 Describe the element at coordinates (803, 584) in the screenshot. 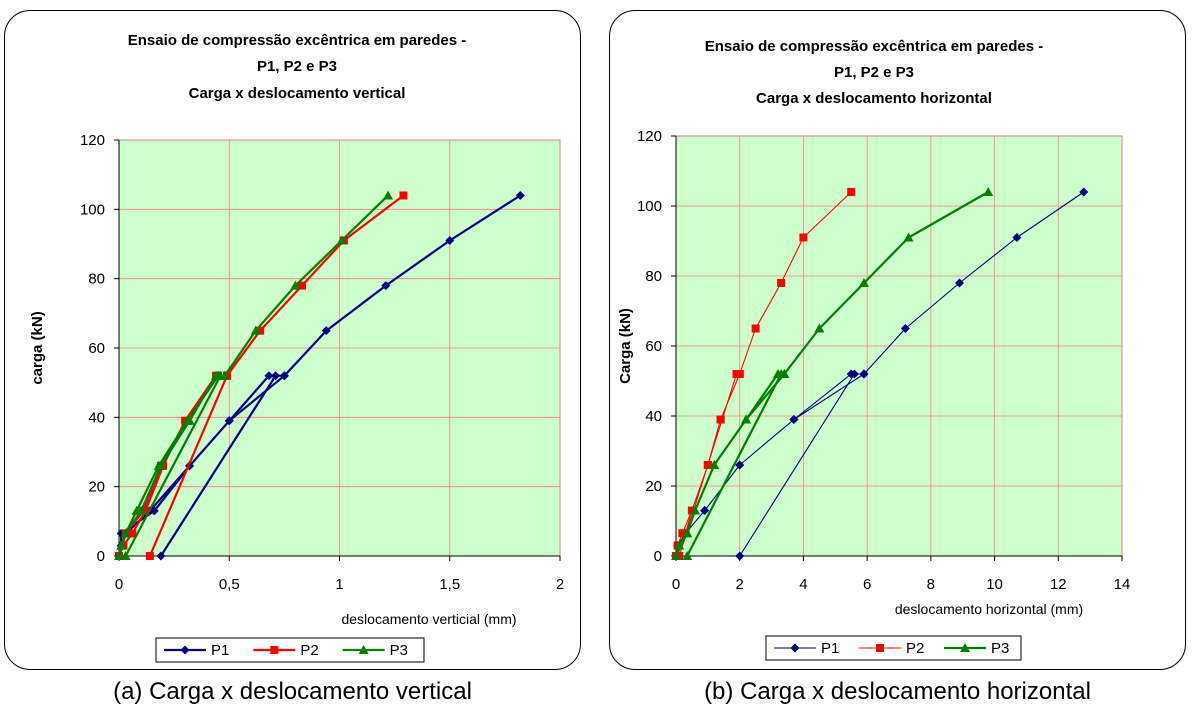

I see `x-tick-label: 4` at that location.